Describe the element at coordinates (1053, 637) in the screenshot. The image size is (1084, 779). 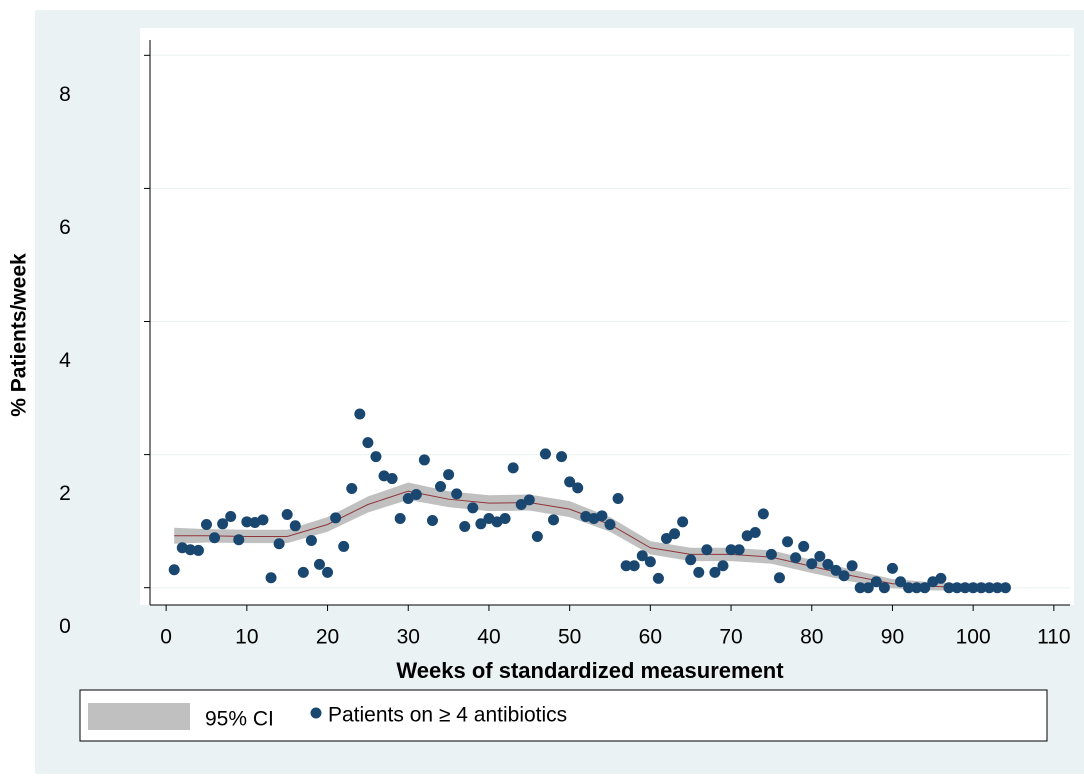
I see `x-tick-label: 110` at that location.